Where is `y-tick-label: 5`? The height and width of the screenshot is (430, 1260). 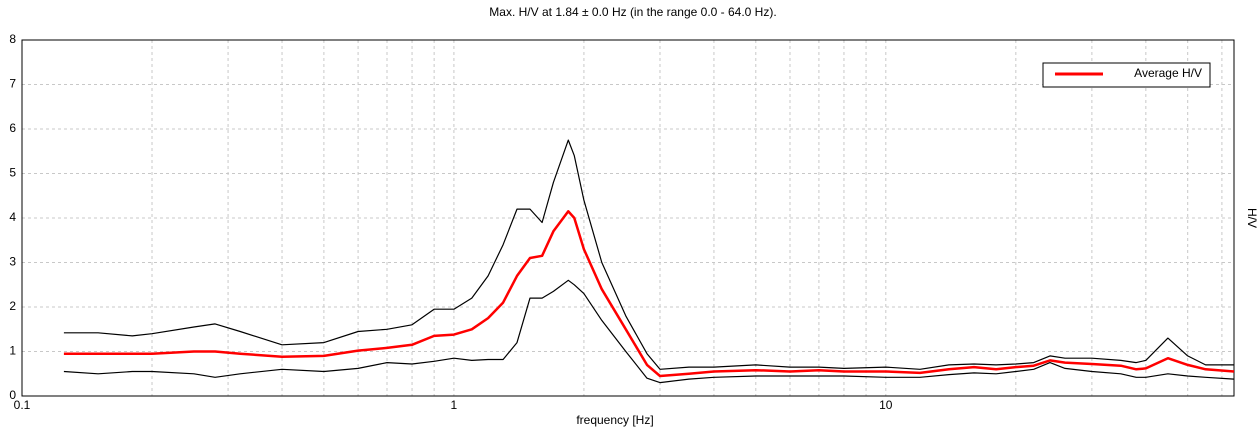
y-tick-label: 5 is located at coordinates (12, 173).